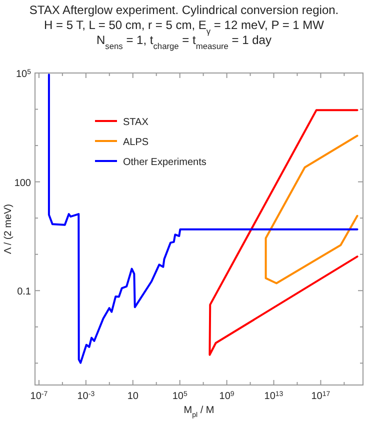 This screenshot has width=368, height=423. I want to click on x-tick-label: 10$^{17}$, so click(320, 396).